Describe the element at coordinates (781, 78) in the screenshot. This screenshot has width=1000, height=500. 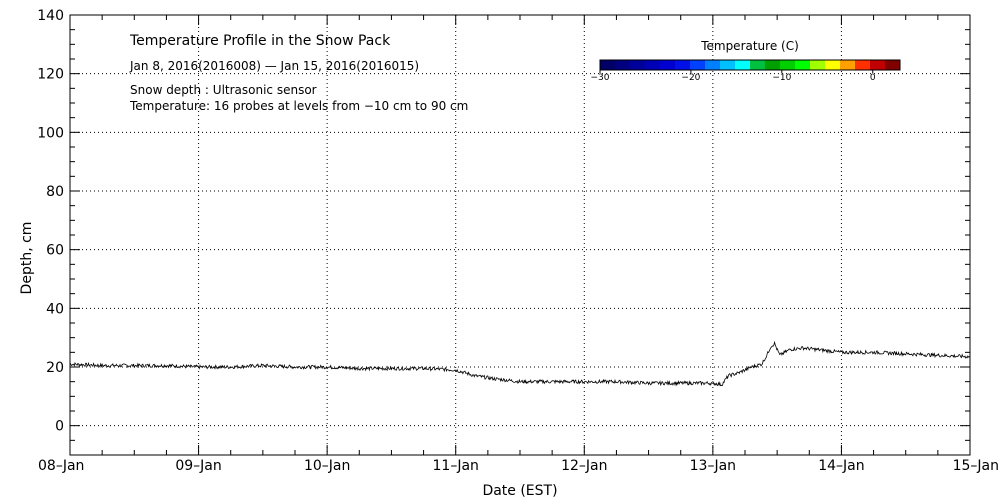
I see `colorbar-tick-label: −10` at that location.